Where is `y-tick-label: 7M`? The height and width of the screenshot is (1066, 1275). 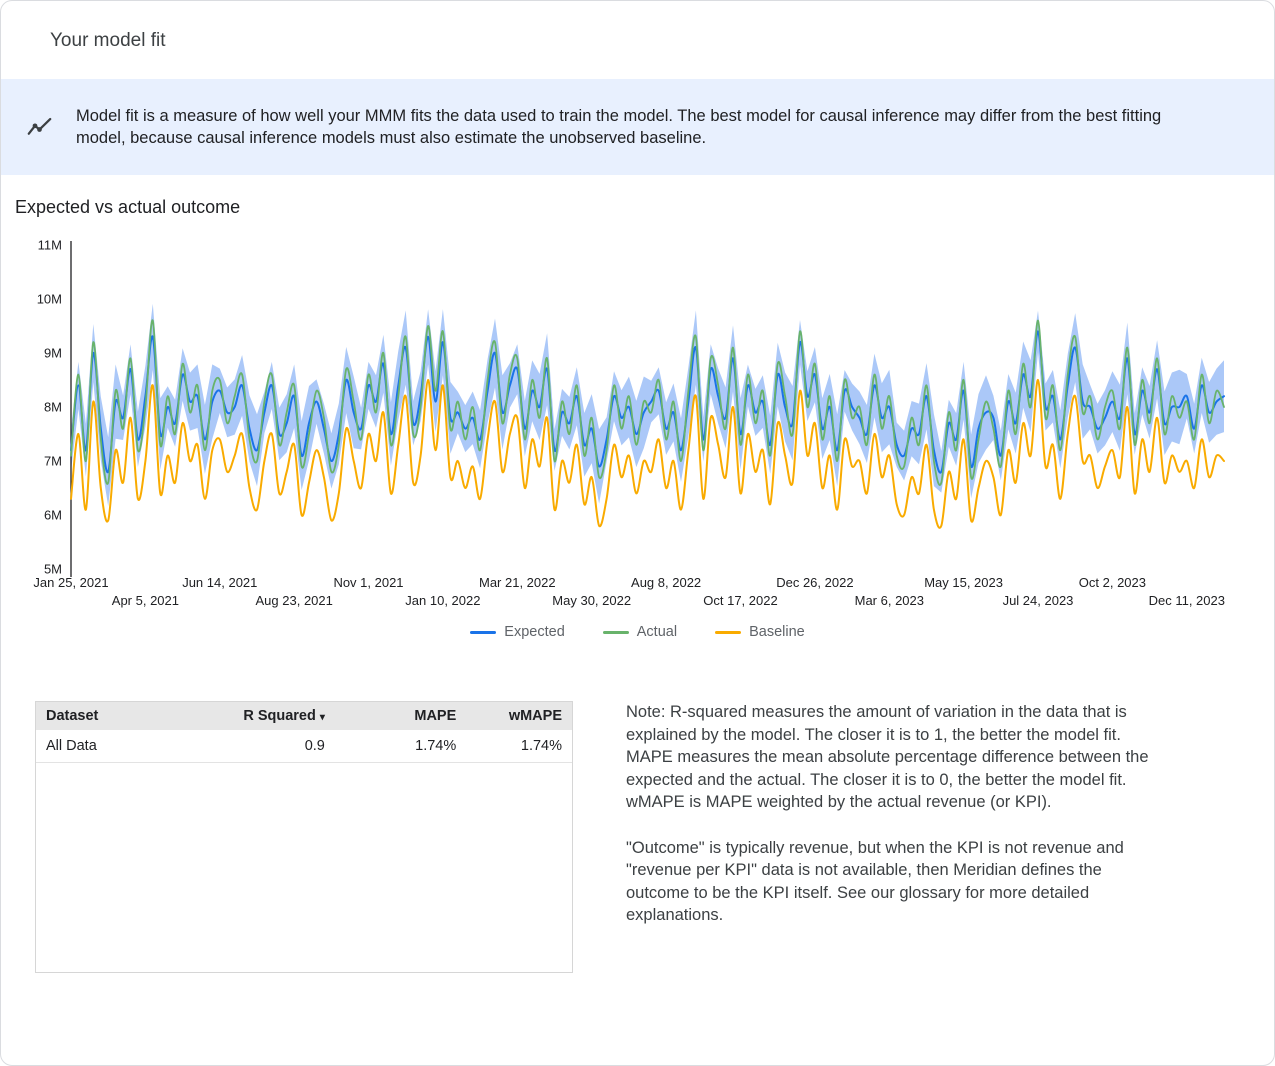
y-tick-label: 7M is located at coordinates (53, 461).